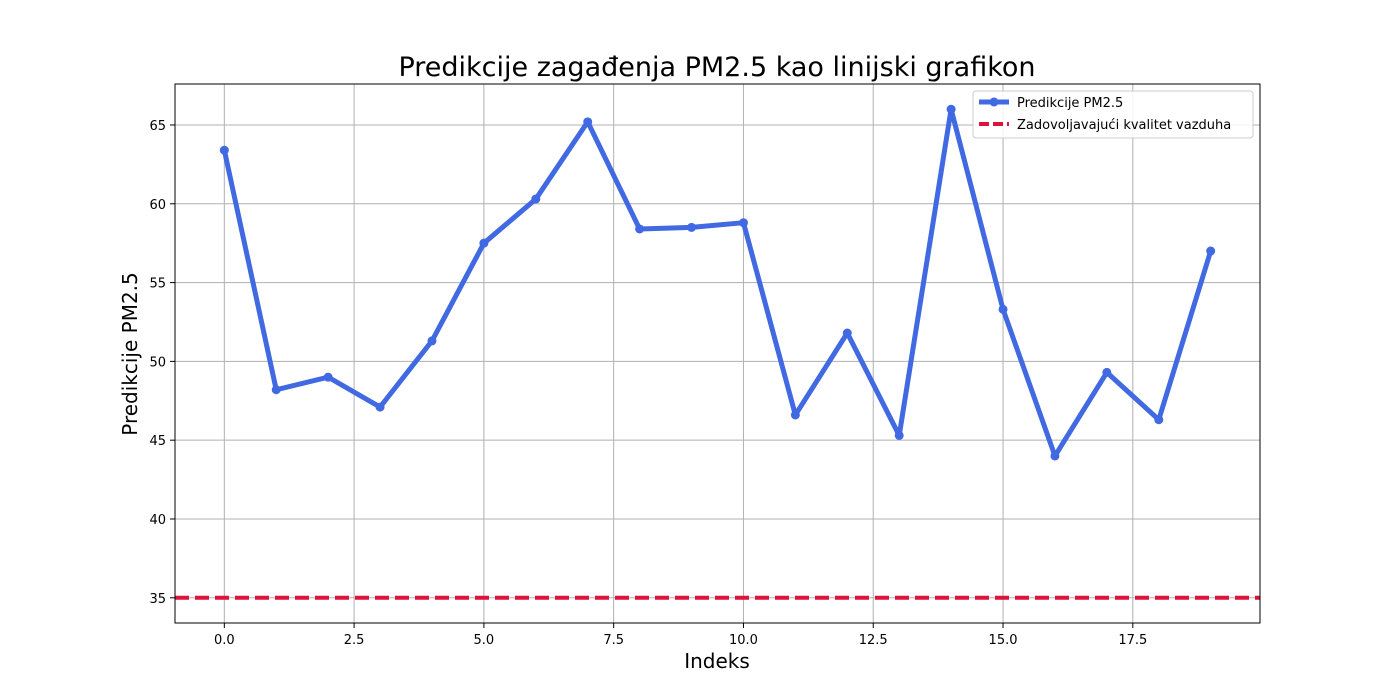 The image size is (1400, 700). I want to click on legend-marker-series, so click(994, 102).